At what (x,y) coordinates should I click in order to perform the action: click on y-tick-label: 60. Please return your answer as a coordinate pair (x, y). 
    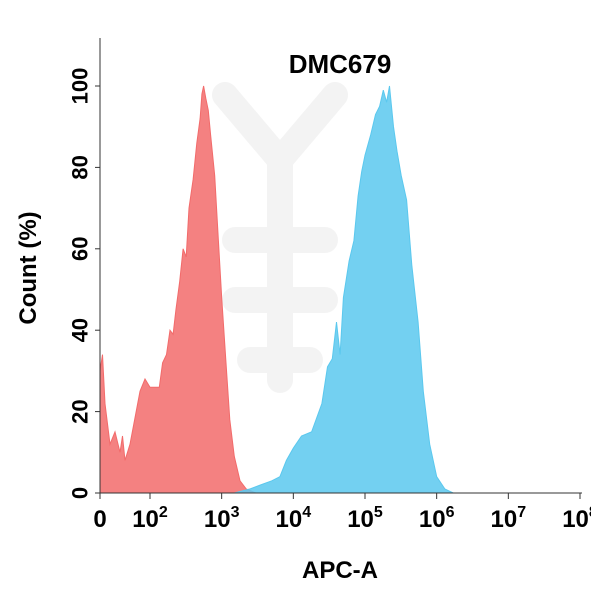
    Looking at the image, I should click on (80, 249).